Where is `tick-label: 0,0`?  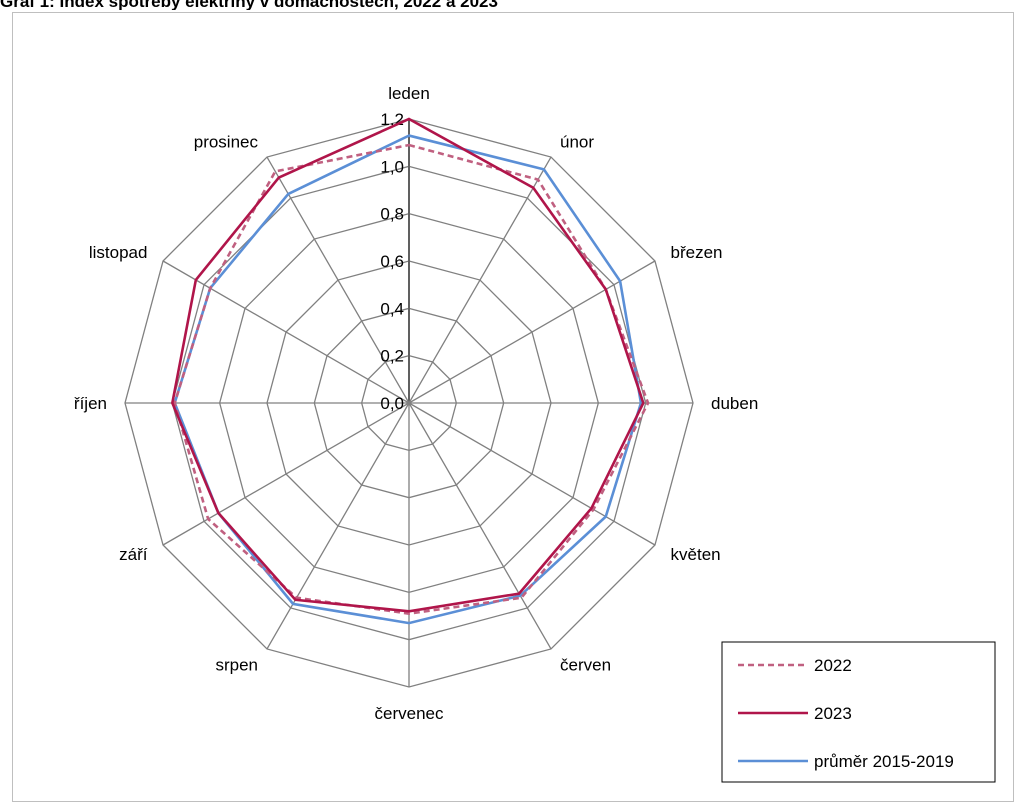
tick-label: 0,0 is located at coordinates (392, 403).